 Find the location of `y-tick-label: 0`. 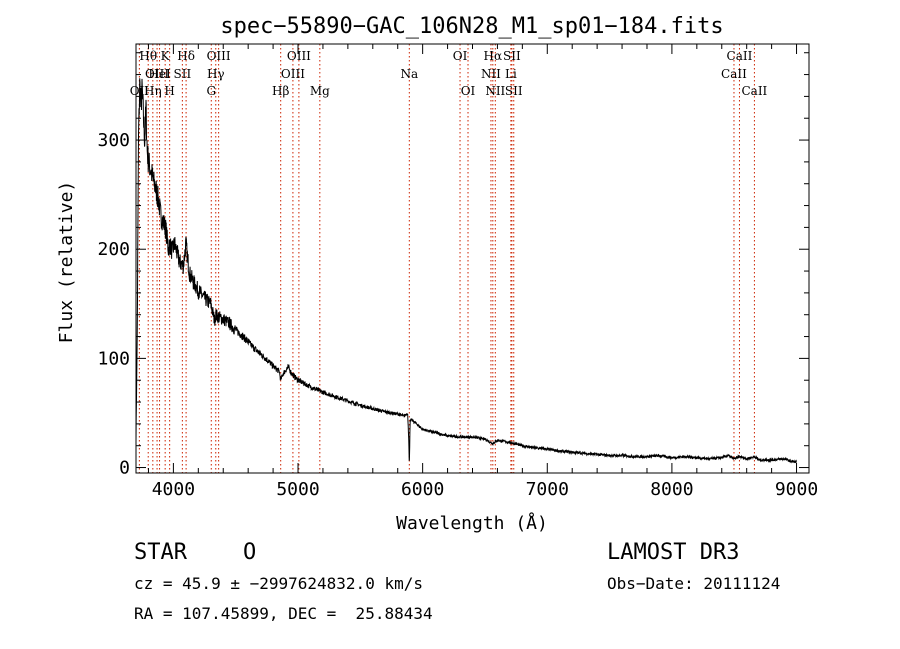

y-tick-label: 0 is located at coordinates (124, 468).